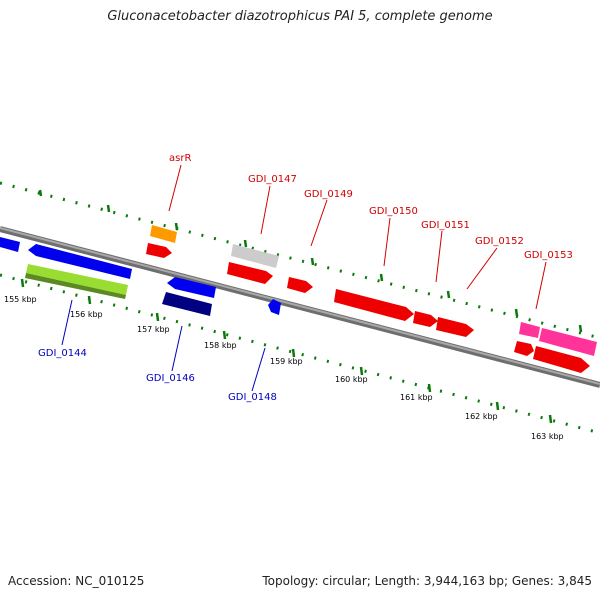  What do you see at coordinates (547, 436) in the screenshot?
I see `kbp-label: 163 kbp` at bounding box center [547, 436].